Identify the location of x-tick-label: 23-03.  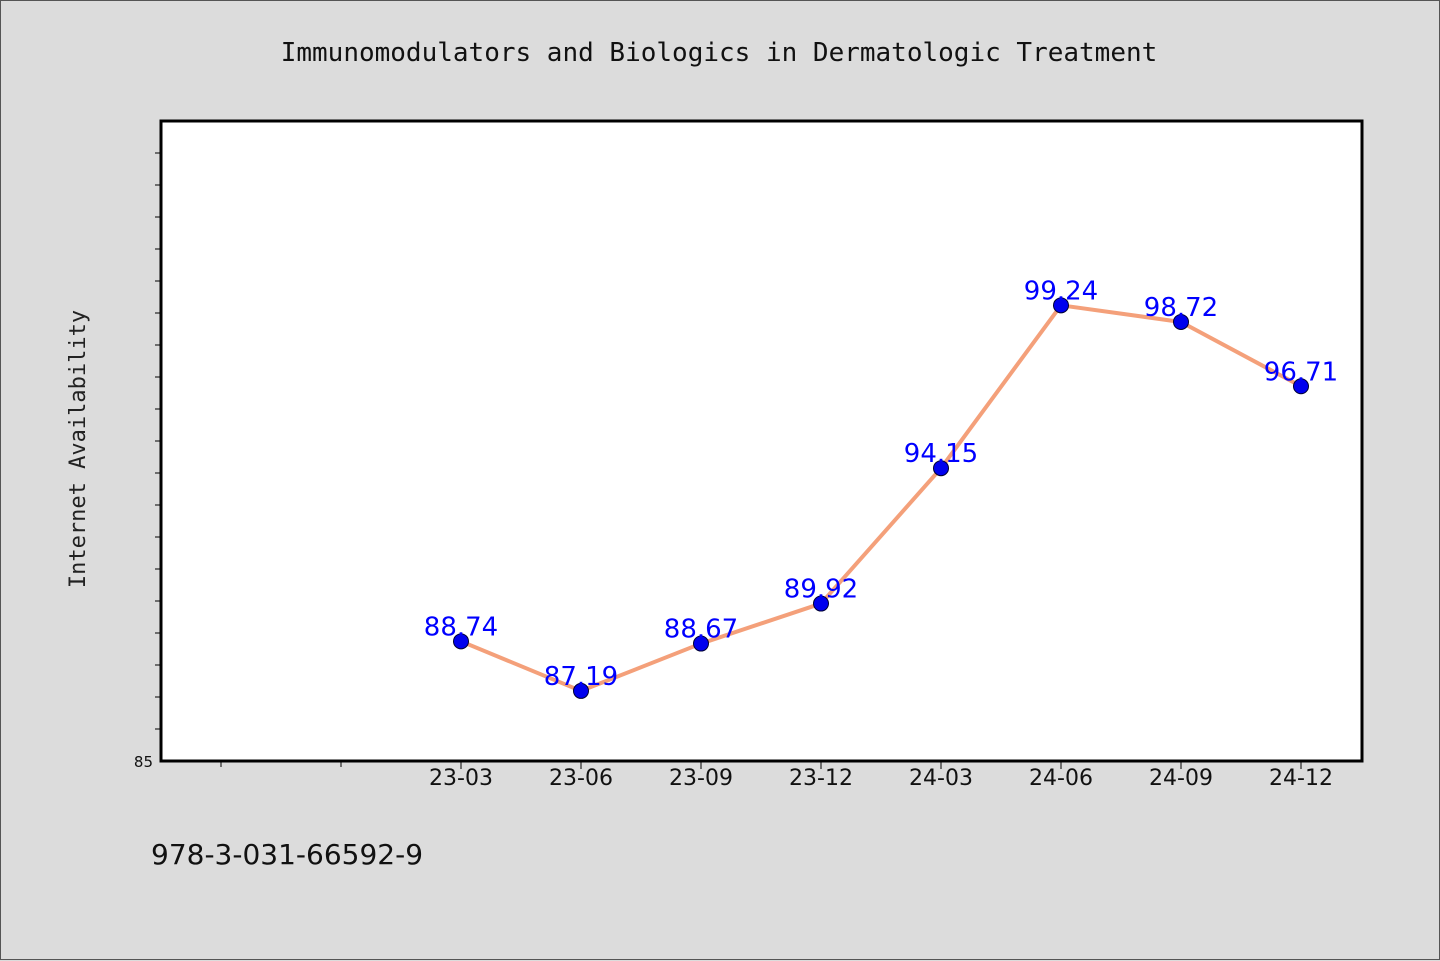
(461, 778).